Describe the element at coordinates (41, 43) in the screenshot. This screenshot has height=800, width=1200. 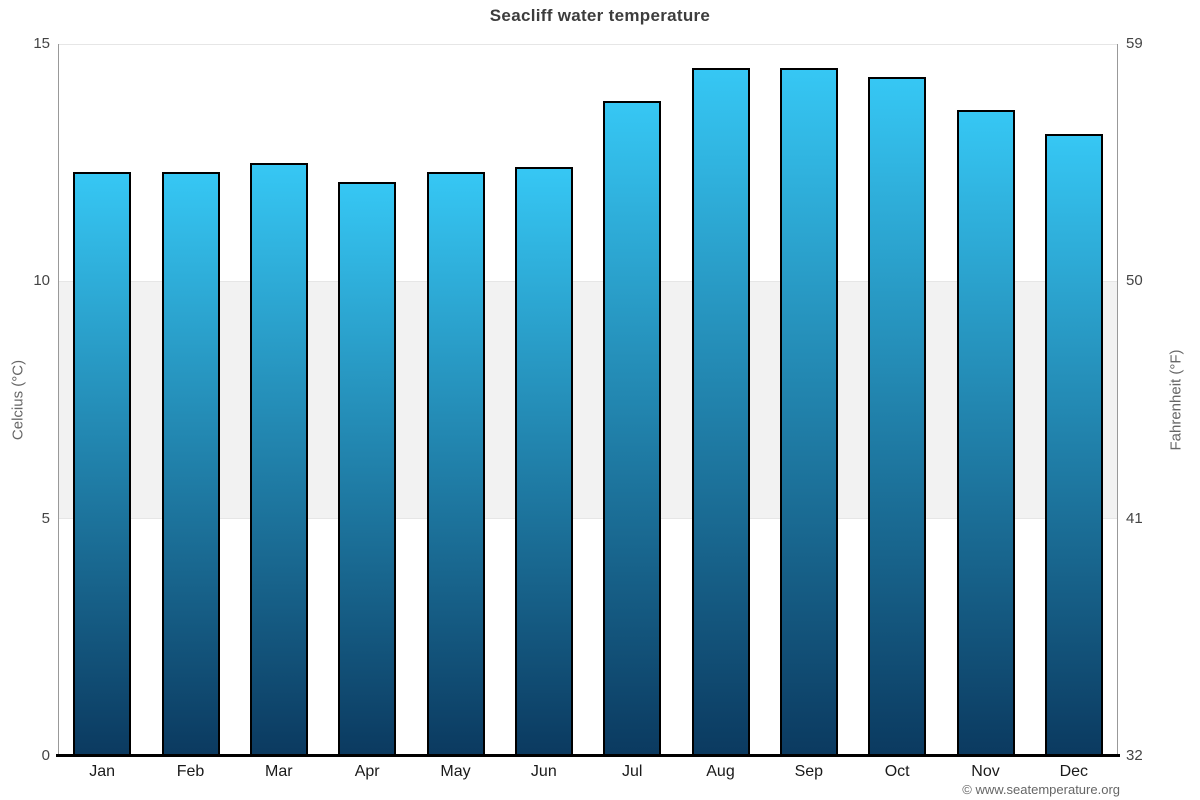
I see `y-tick-left-15: 15` at that location.